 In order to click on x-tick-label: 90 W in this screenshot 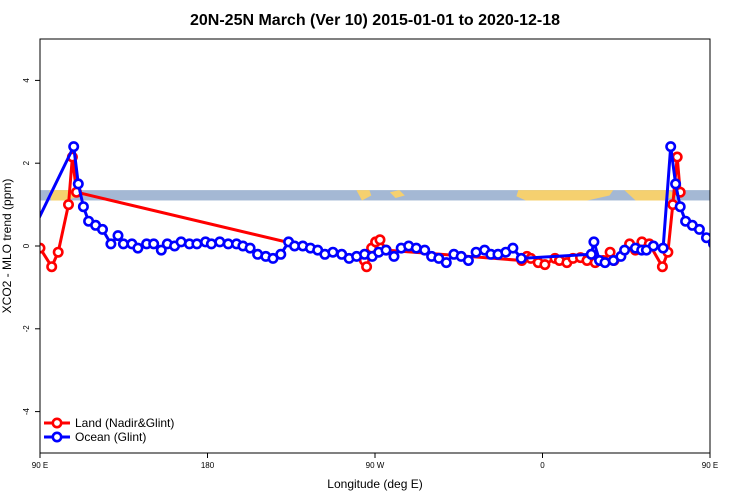, I will do `click(375, 465)`.